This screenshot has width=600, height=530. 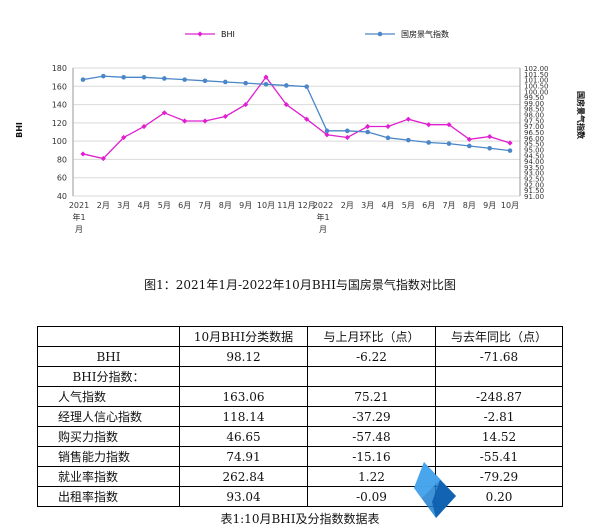 What do you see at coordinates (243, 476) in the screenshot?
I see `table-cell: 262.84` at bounding box center [243, 476].